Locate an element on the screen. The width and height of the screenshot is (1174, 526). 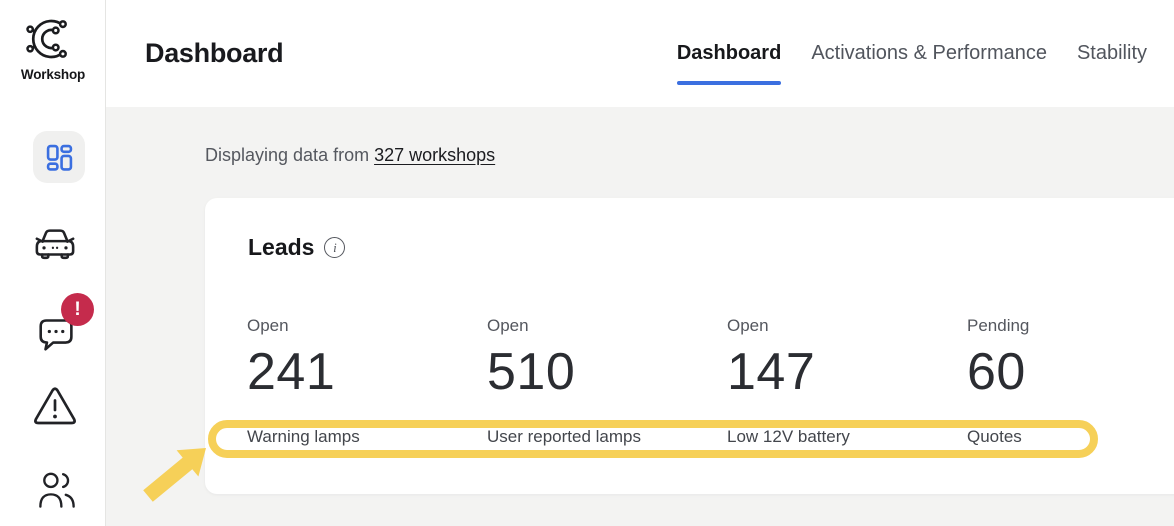
stat-status: Pending is located at coordinates (998, 325).